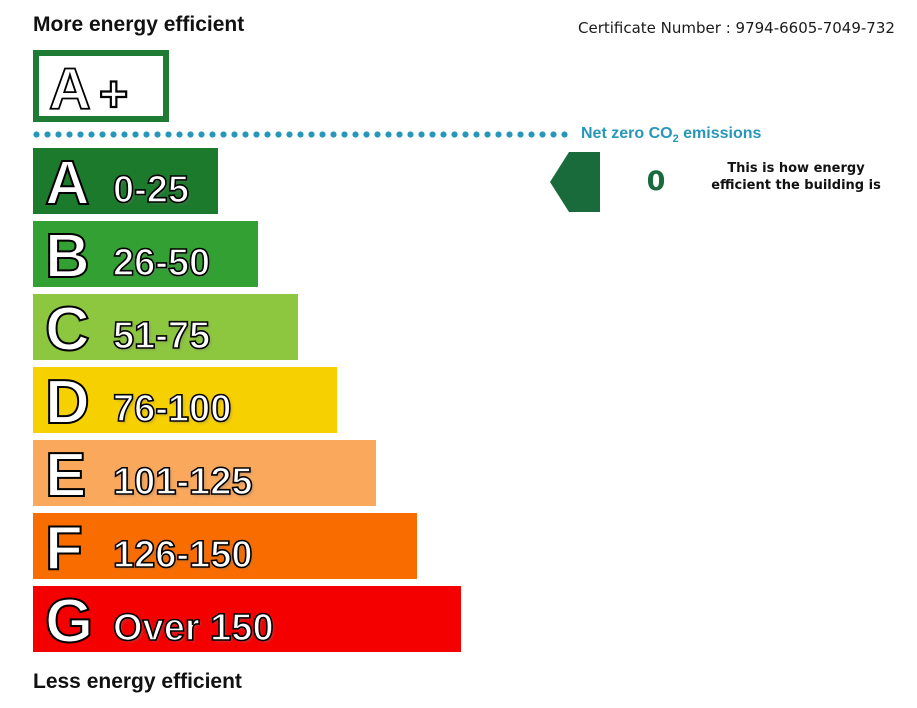 Image resolution: width=917 pixels, height=708 pixels. Describe the element at coordinates (575, 182) in the screenshot. I see `current-rating-arrow-icon` at that location.